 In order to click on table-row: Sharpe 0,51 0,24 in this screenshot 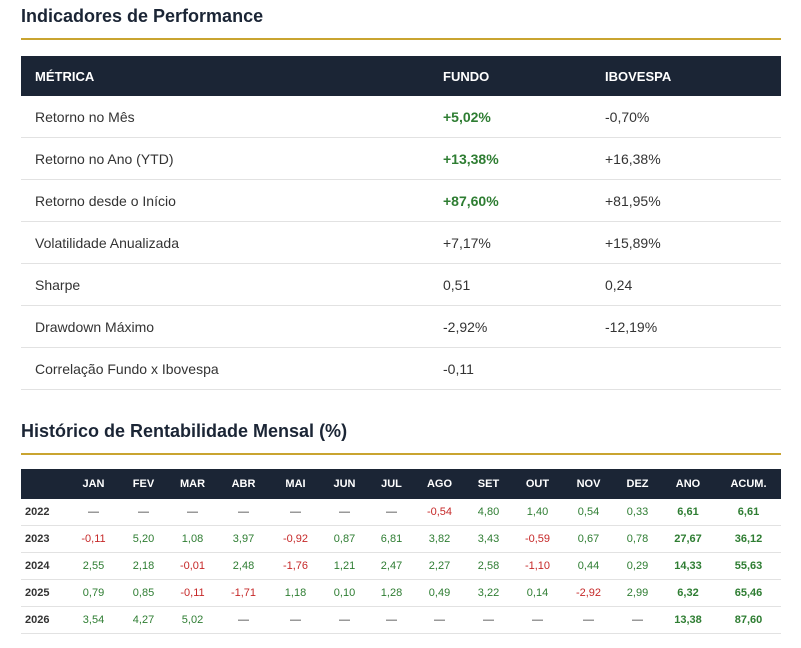, I will do `click(401, 284)`.